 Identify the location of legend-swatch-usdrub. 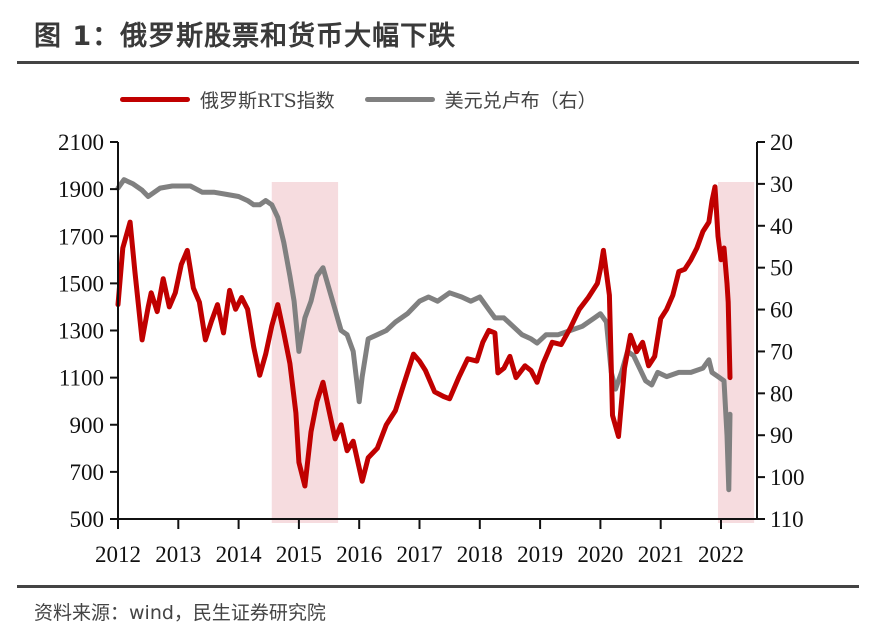
(399, 99).